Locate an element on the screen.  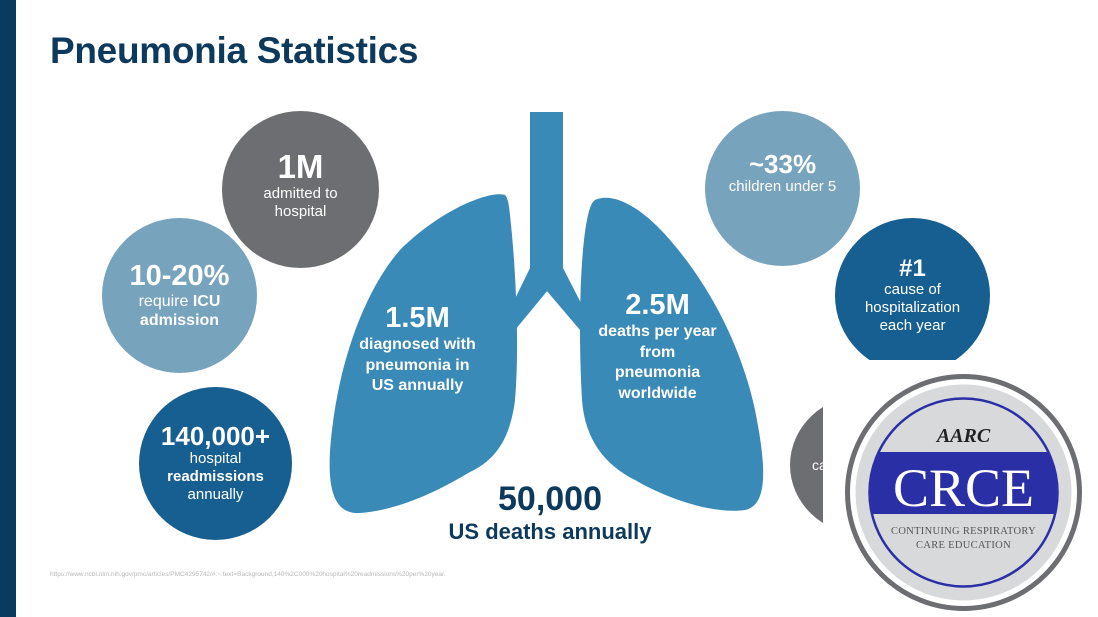
logo-line1: Continuing Respiratory is located at coordinates (963, 531).